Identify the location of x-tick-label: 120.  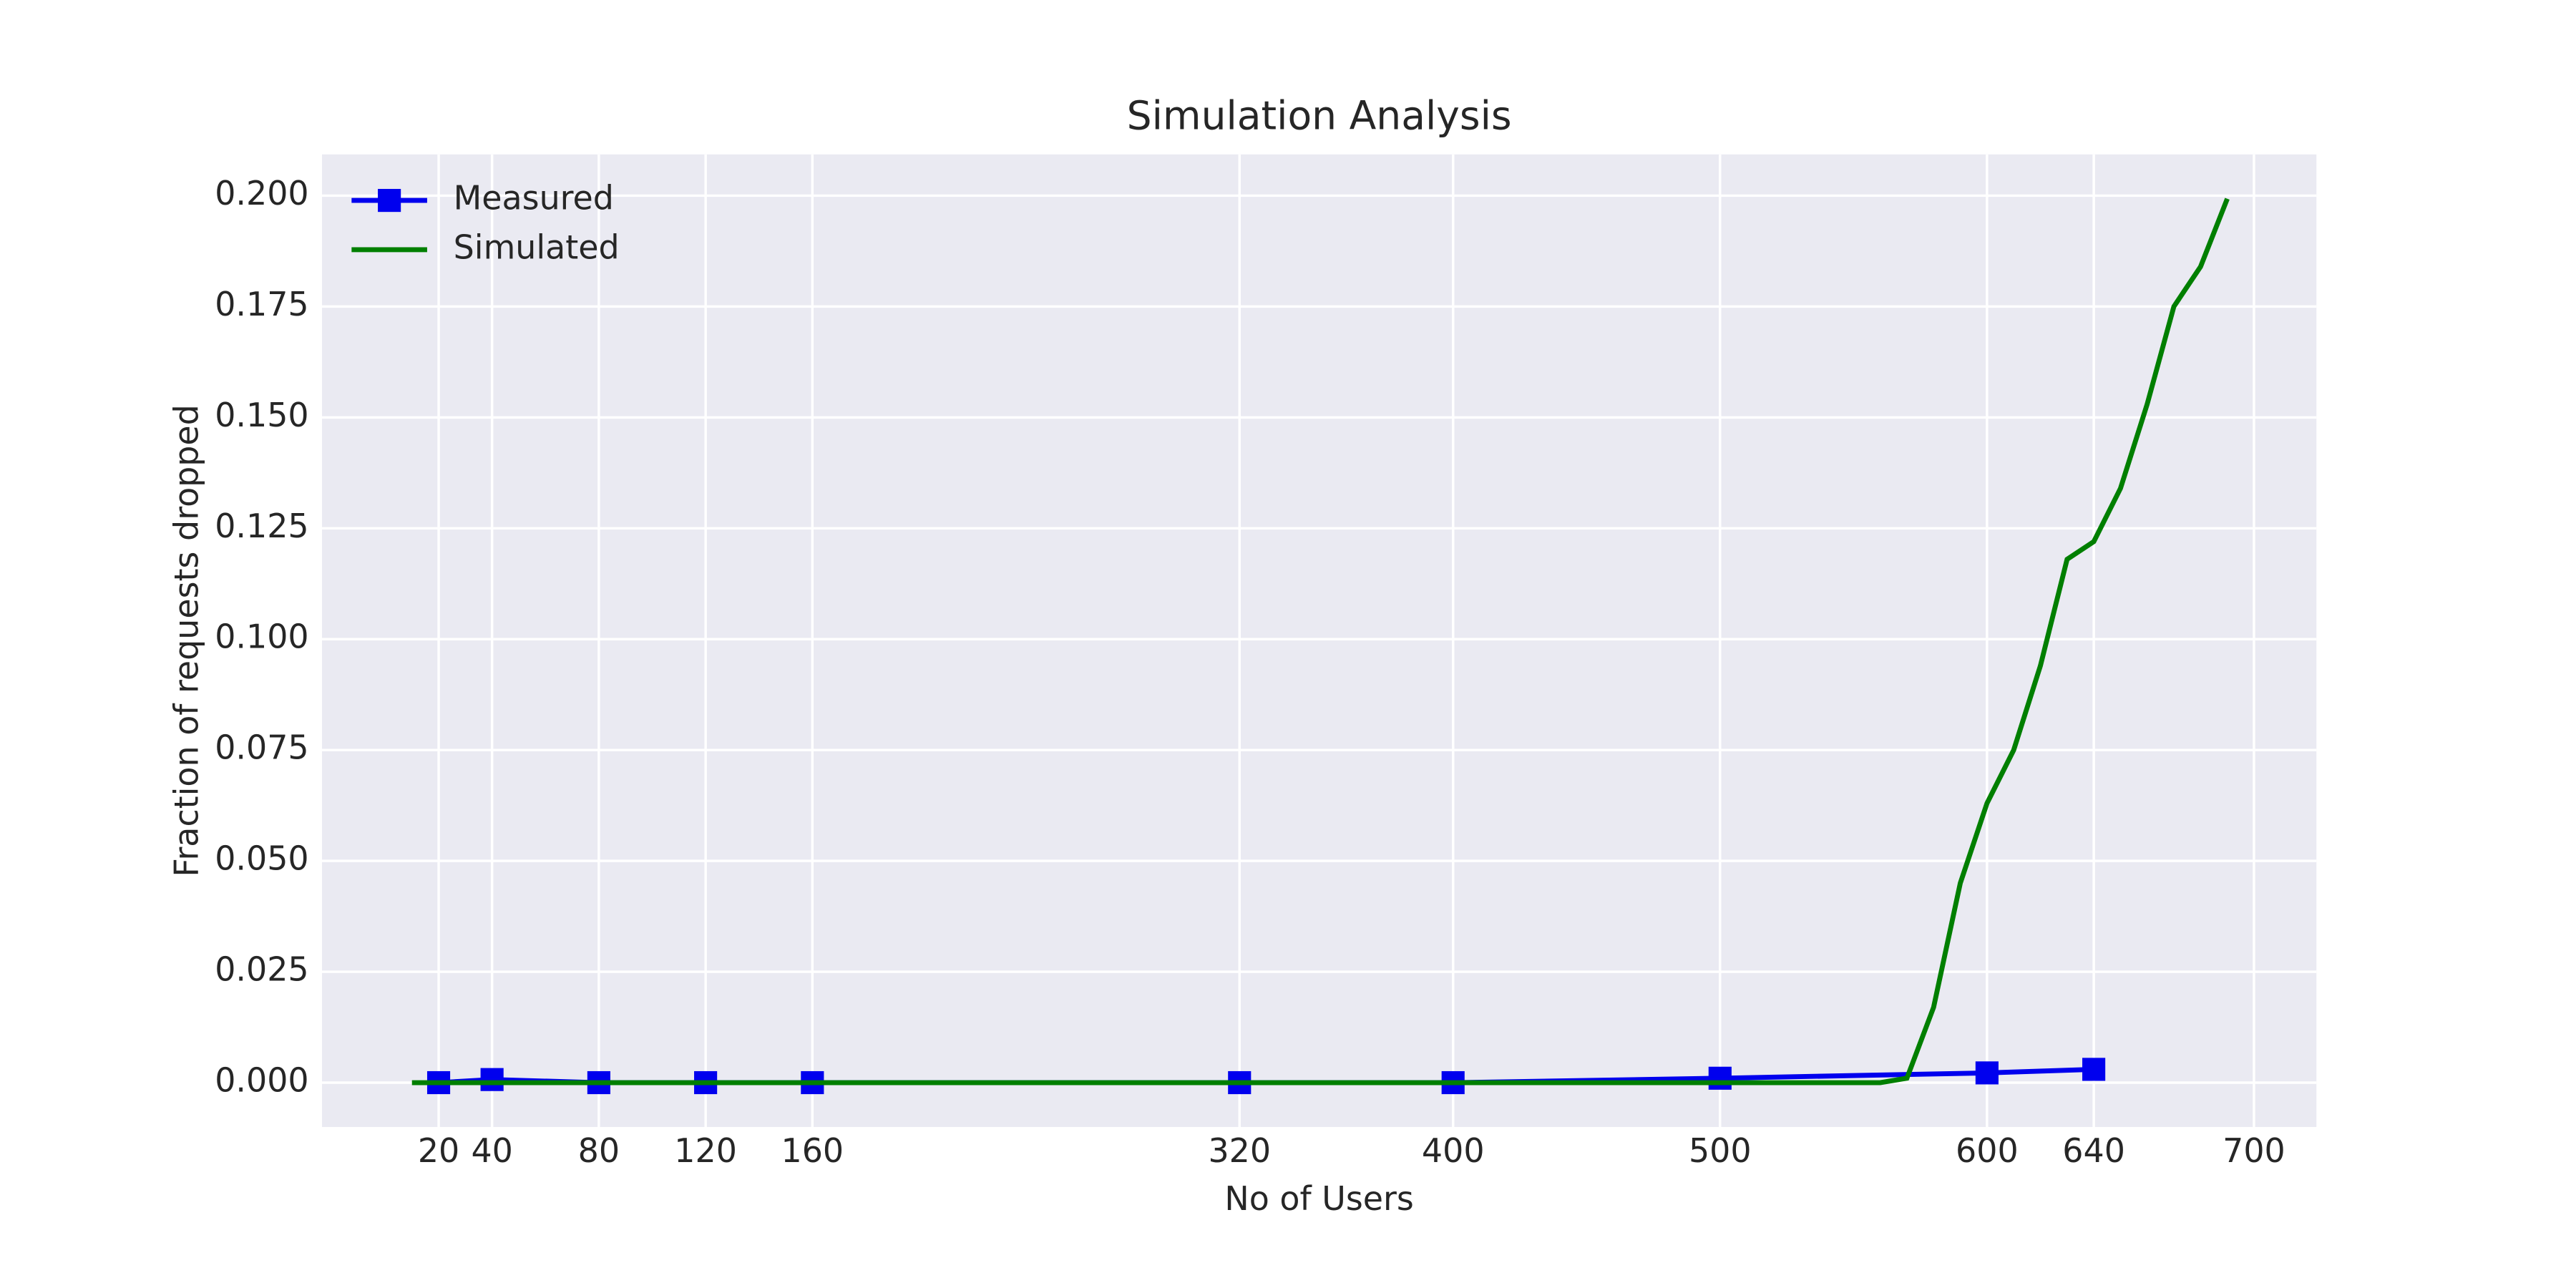
(705, 1150).